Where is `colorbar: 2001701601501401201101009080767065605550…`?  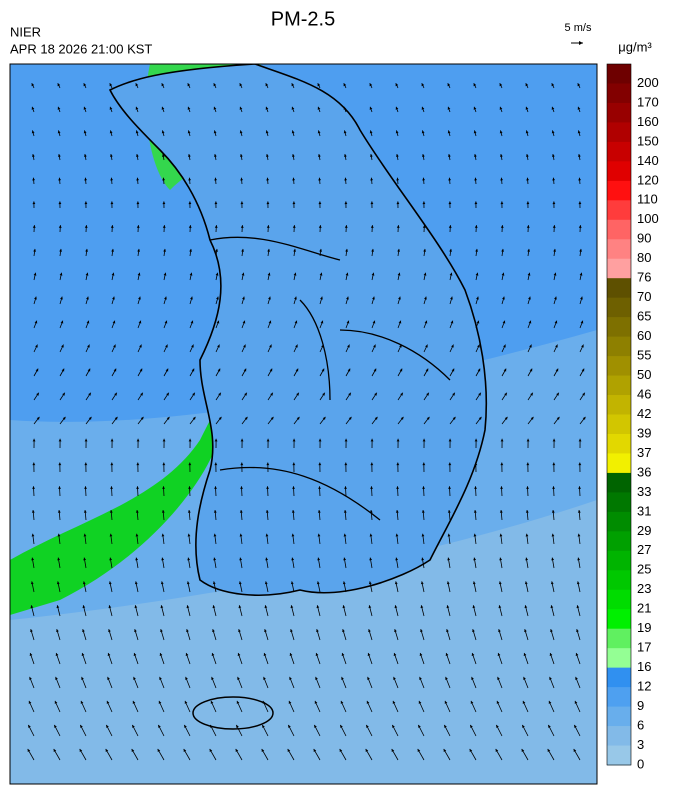
colorbar: 2001701601501401201101009080767065605550… is located at coordinates (633, 417).